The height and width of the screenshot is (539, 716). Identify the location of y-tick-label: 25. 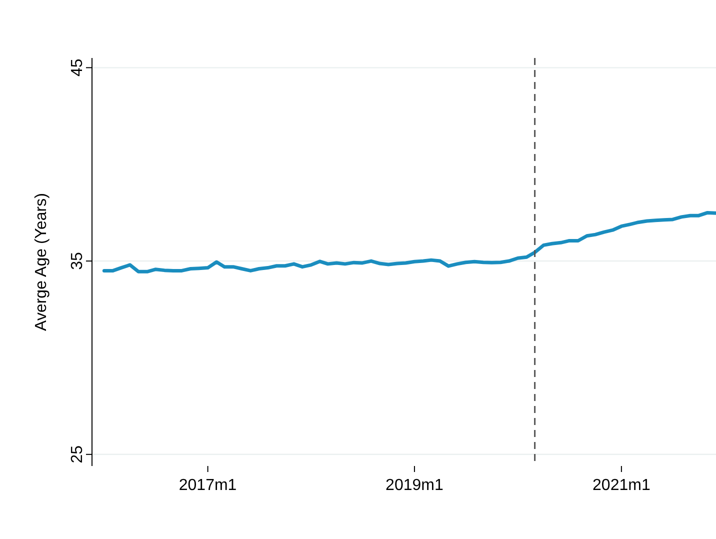
(77, 454).